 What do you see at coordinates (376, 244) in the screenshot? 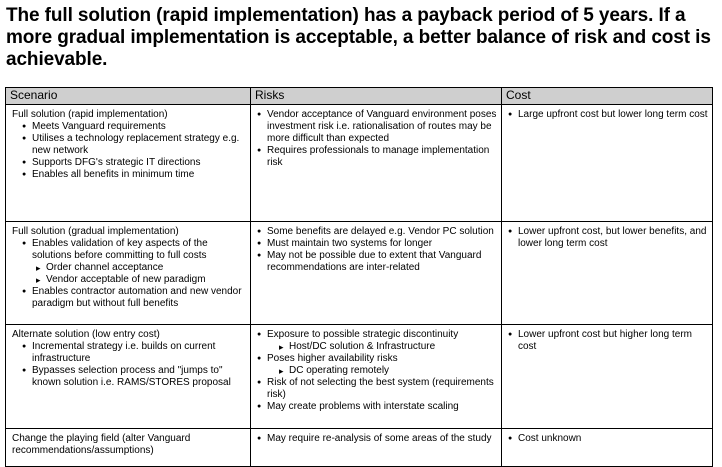
I see `list-item: Must maintain two systems for longer` at bounding box center [376, 244].